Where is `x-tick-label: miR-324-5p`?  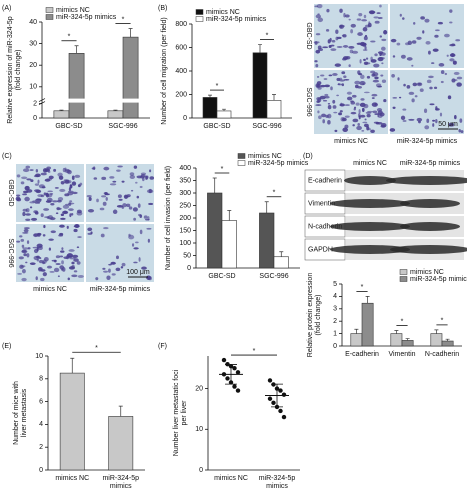
x-tick-label: miR-324-5p is located at coordinates (120, 478).